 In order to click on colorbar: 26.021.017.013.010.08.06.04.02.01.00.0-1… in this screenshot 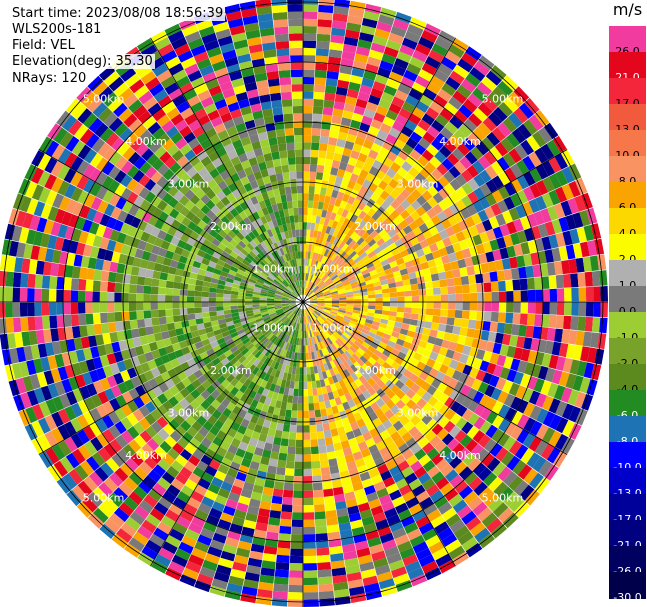, I will do `click(627, 315)`.